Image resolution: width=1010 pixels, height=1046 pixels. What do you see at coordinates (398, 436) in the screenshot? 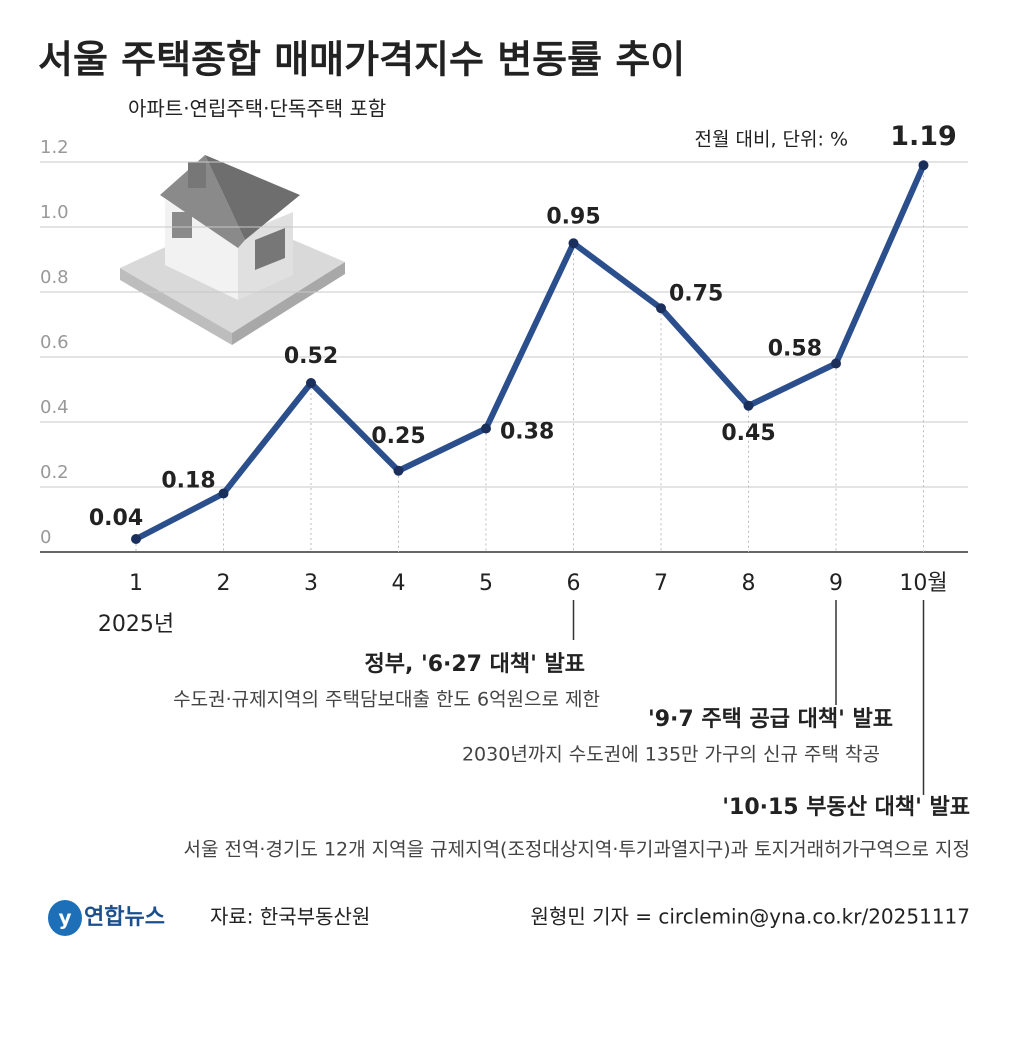
I see `value-label: 0.25` at bounding box center [398, 436].